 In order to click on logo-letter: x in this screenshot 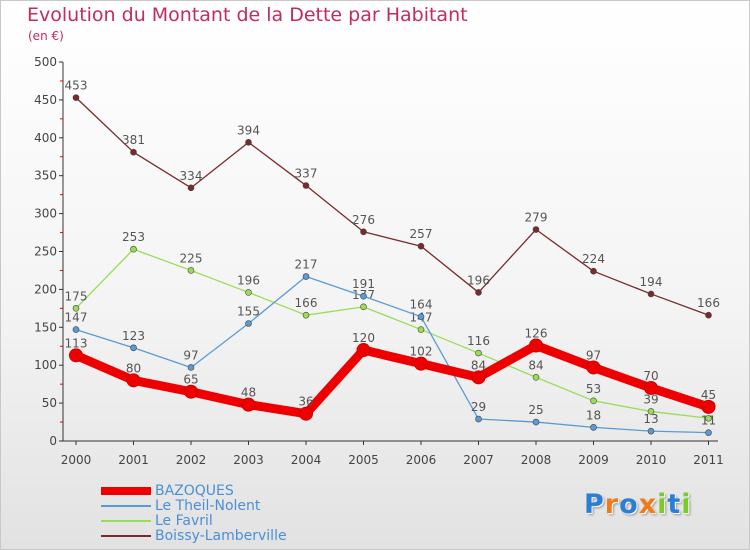, I will do `click(648, 504)`.